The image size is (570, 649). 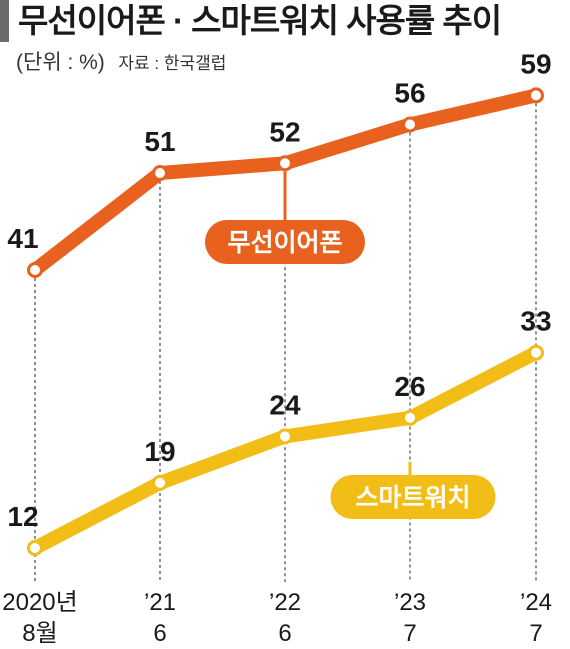 I want to click on legend-pill-smartwatch, so click(x=413, y=497).